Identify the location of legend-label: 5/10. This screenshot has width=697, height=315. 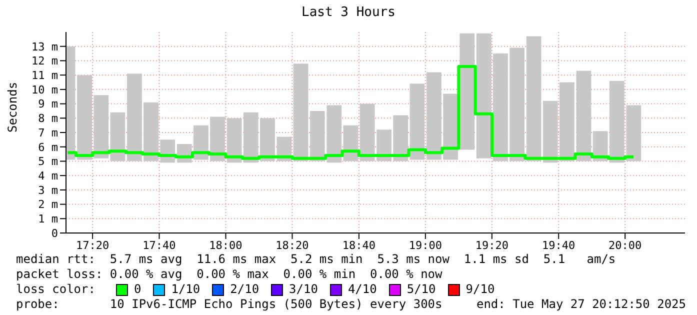
(421, 289).